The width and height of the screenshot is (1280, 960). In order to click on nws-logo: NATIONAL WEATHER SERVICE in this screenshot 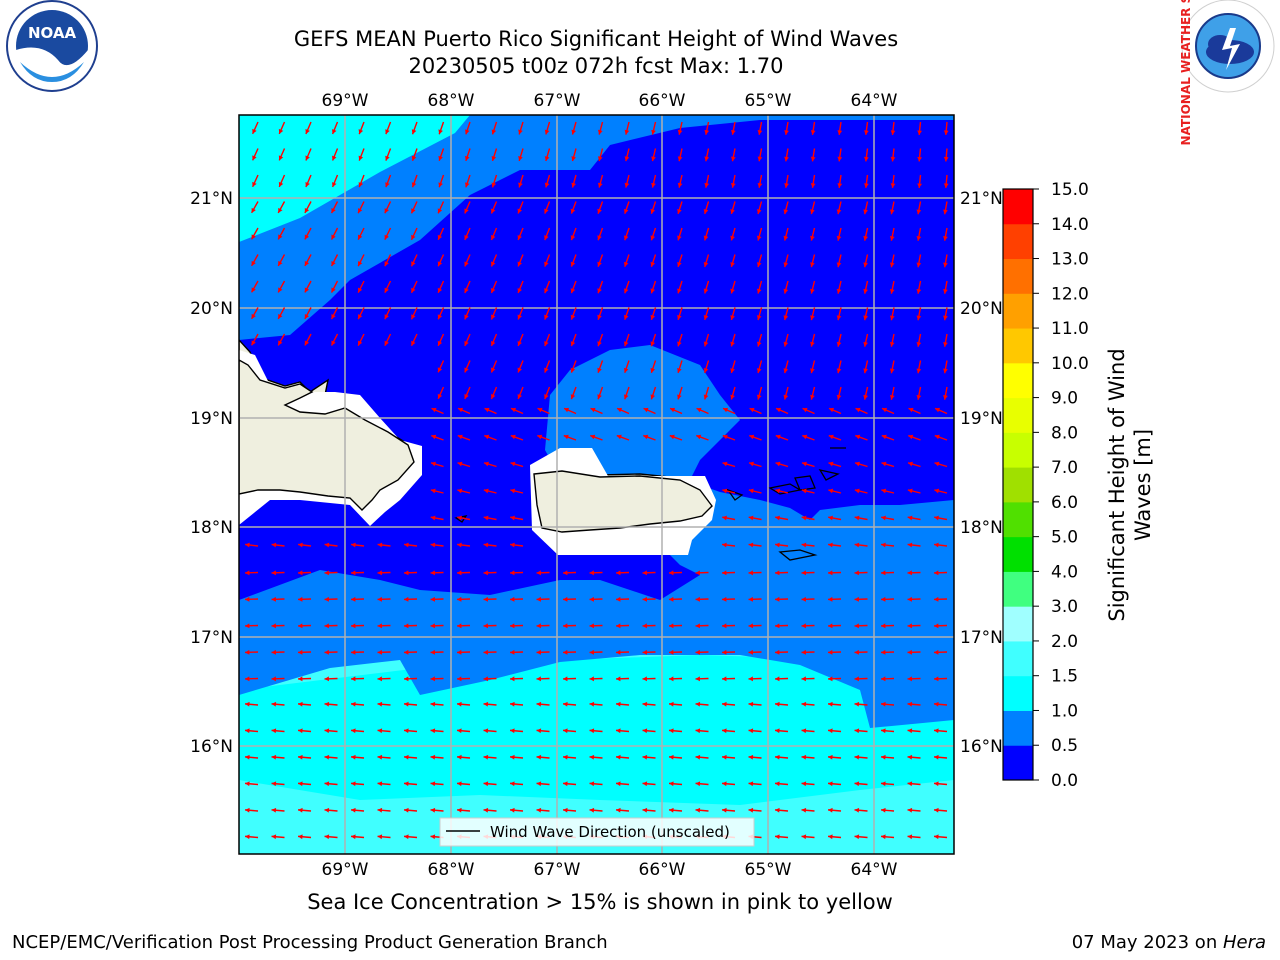, I will do `click(1227, 72)`.